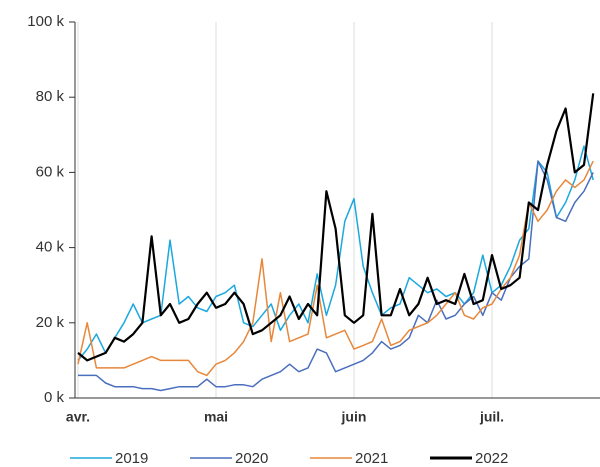  I want to click on legend-label: 2019, so click(131, 458).